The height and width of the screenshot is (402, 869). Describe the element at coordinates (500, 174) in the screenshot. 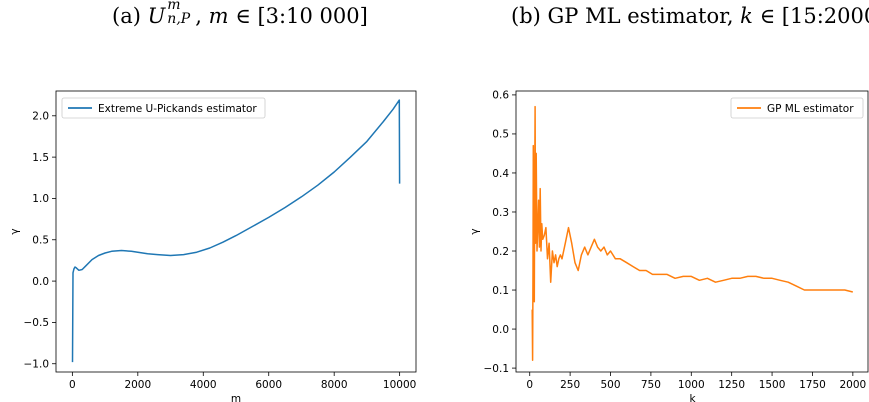

I see `y-tick-label: 0.4` at that location.